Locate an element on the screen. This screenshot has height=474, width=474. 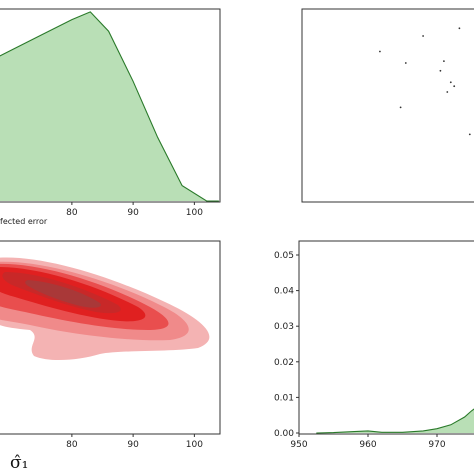
bottom-left-x-label: σ̂₁ is located at coordinates (19, 463).